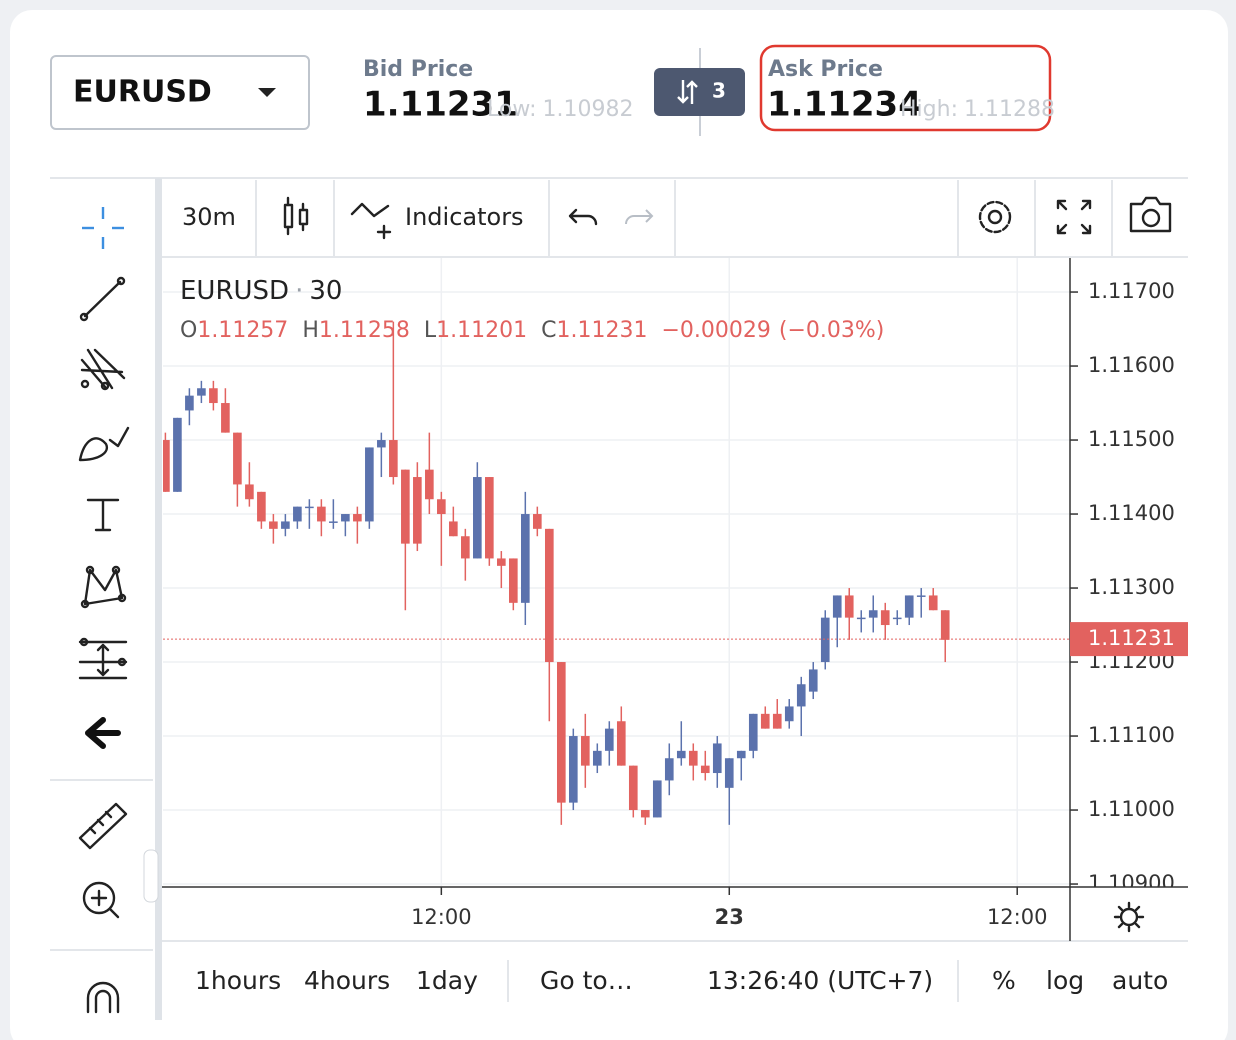  I want to click on bid-price: 1.11231, so click(440, 105).